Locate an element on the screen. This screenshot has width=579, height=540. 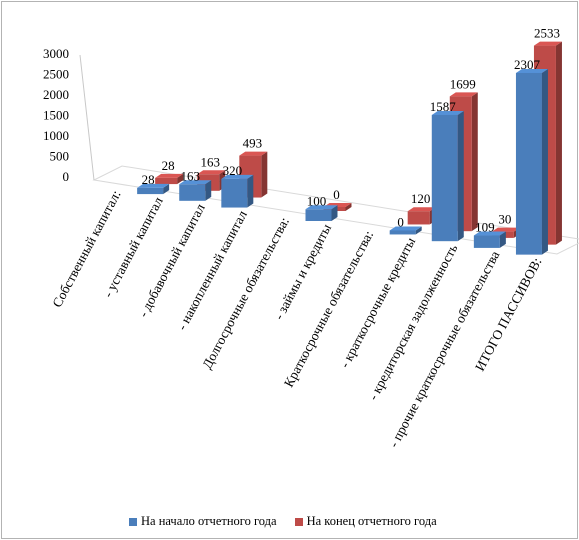
y-tick-label: 2500 is located at coordinates (56, 74).